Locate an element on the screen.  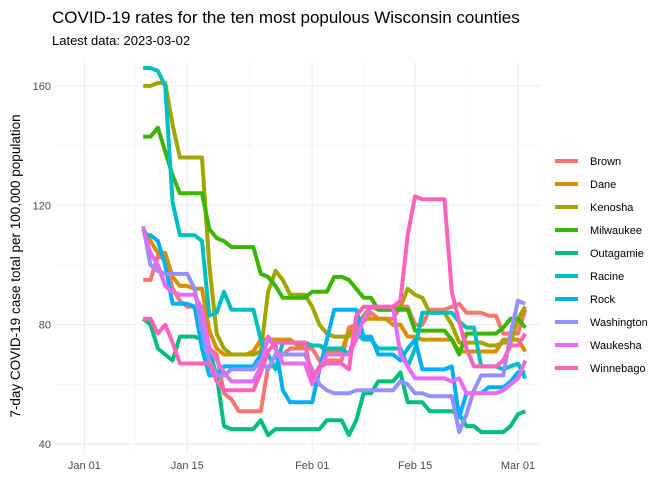
legend-label-brown: Brown is located at coordinates (605, 162).